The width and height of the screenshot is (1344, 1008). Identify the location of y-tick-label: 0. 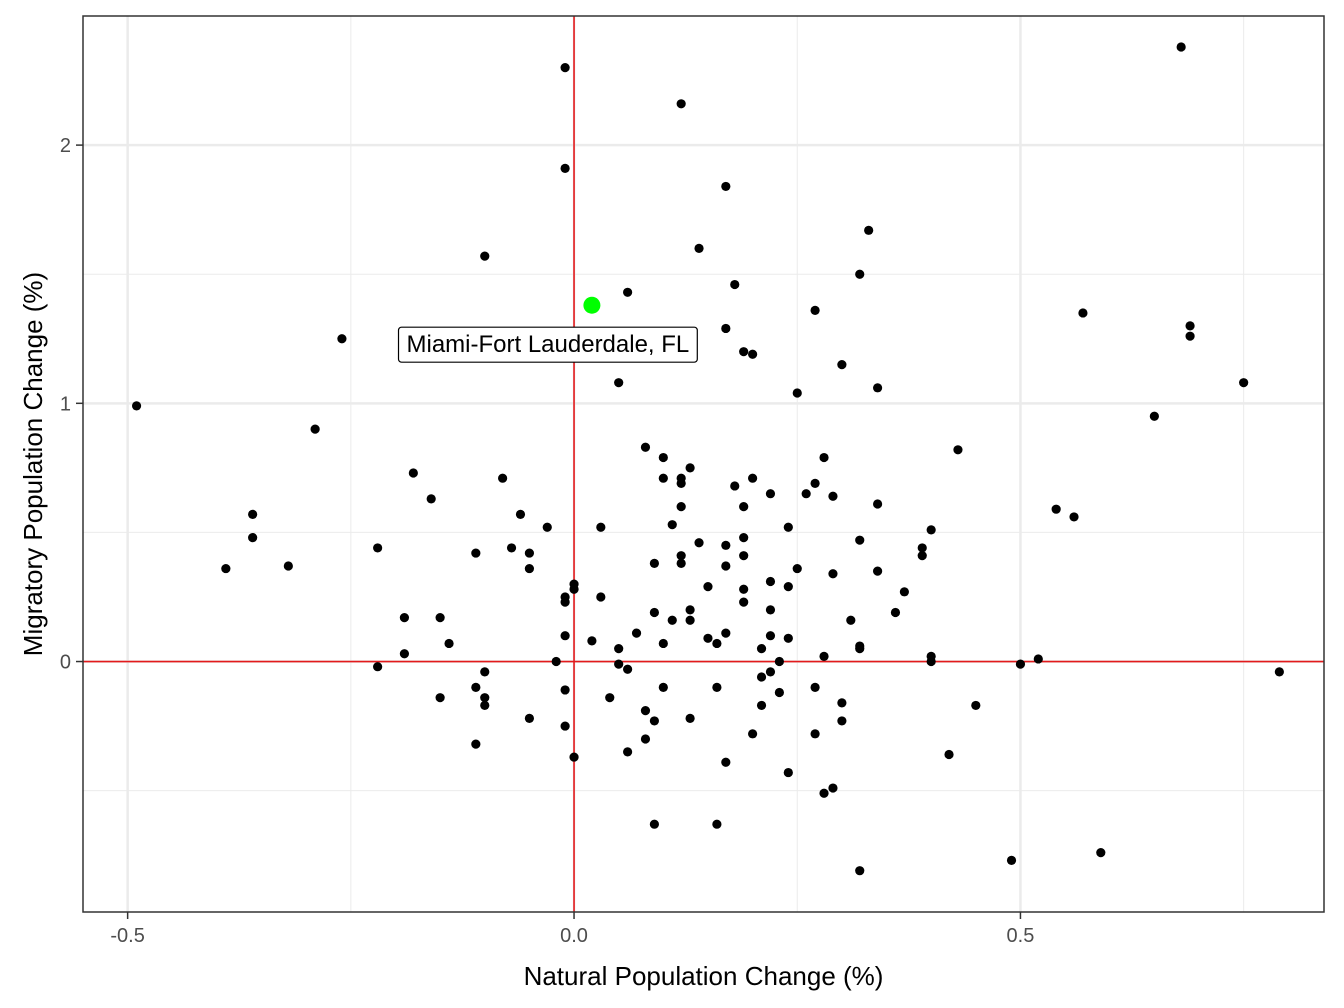
(65, 663).